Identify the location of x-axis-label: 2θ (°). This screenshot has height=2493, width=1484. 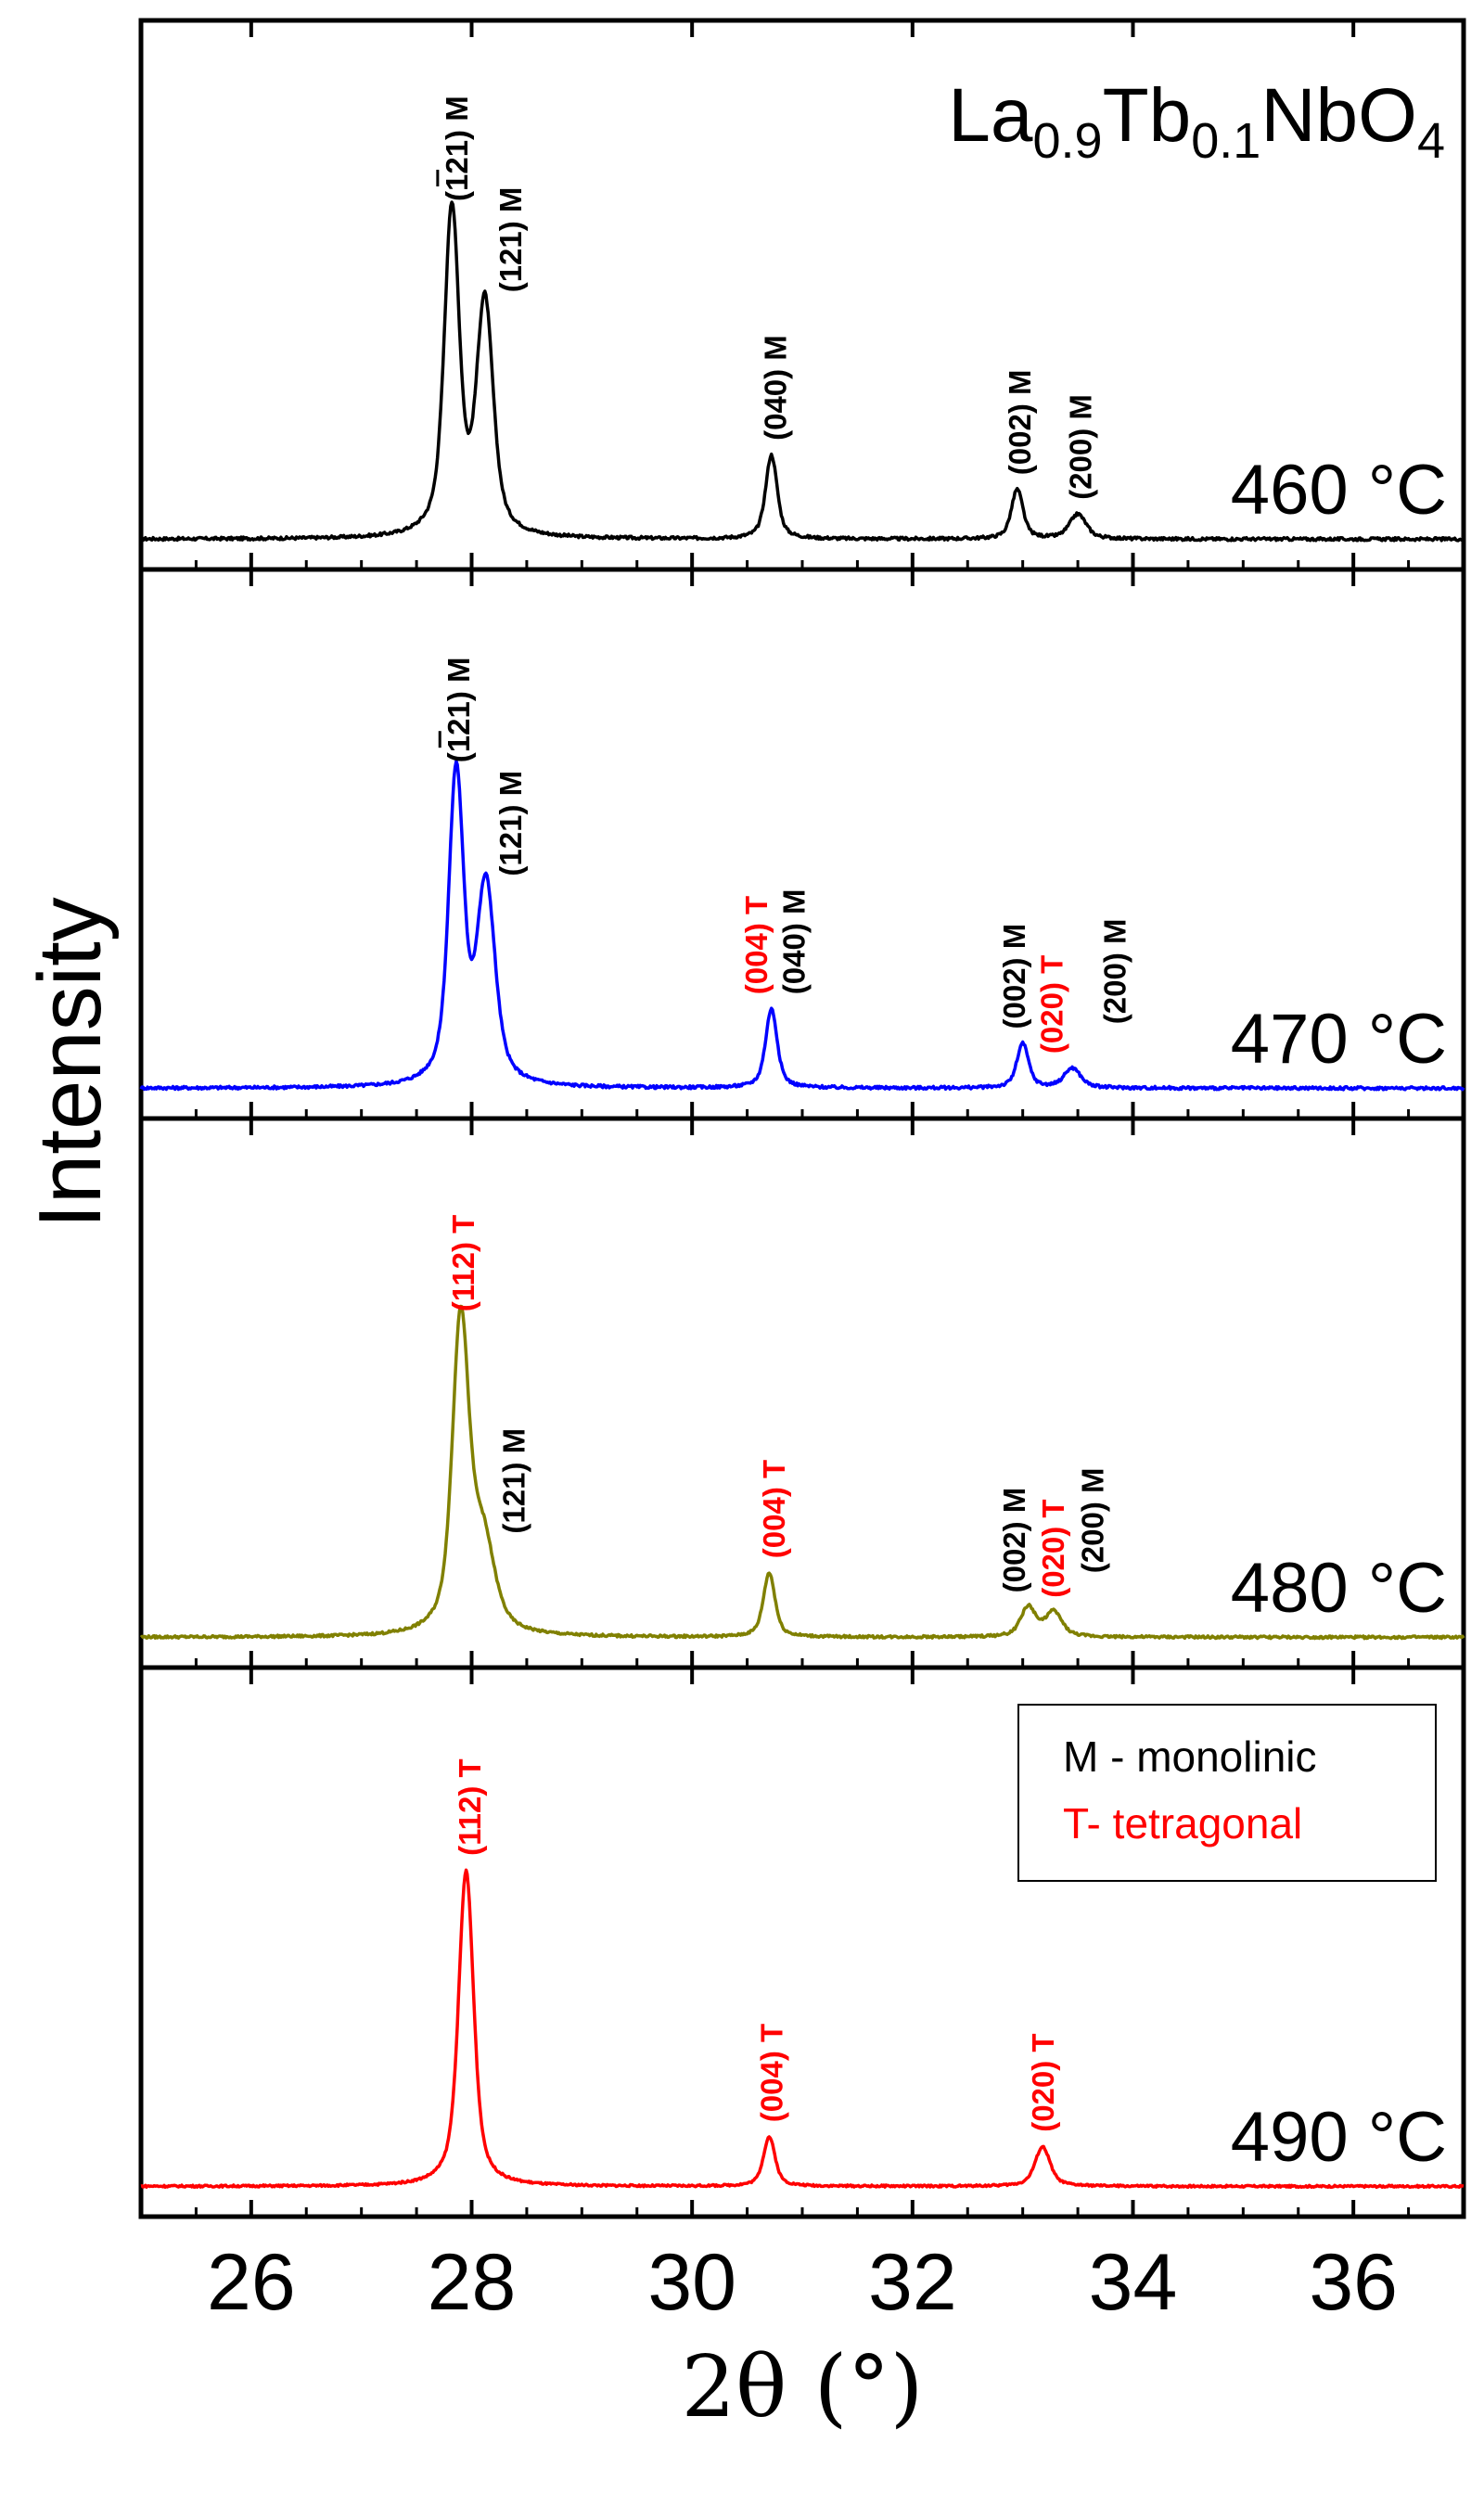
(803, 2386).